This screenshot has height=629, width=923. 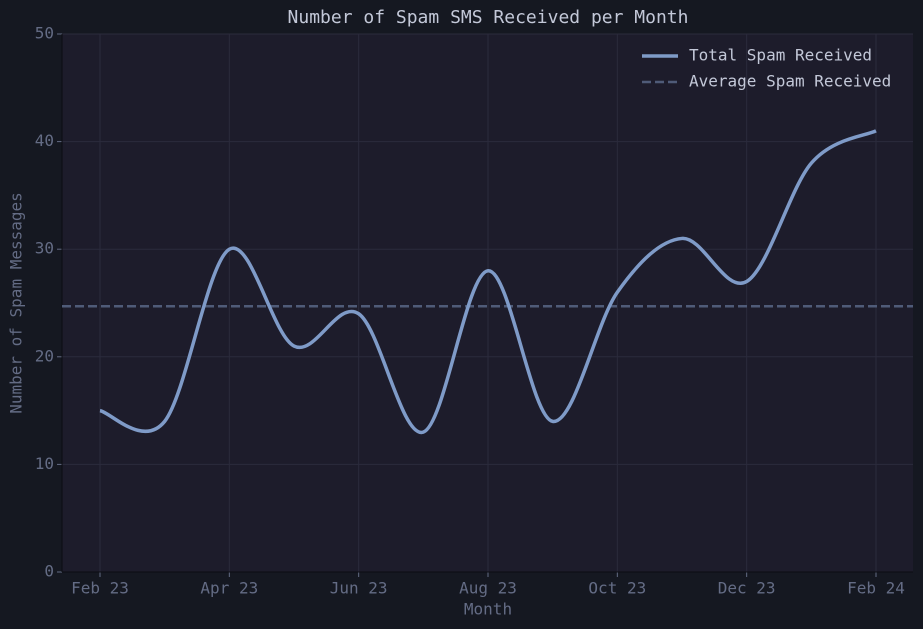 What do you see at coordinates (790, 81) in the screenshot?
I see `legend-label: Average Spam Received` at bounding box center [790, 81].